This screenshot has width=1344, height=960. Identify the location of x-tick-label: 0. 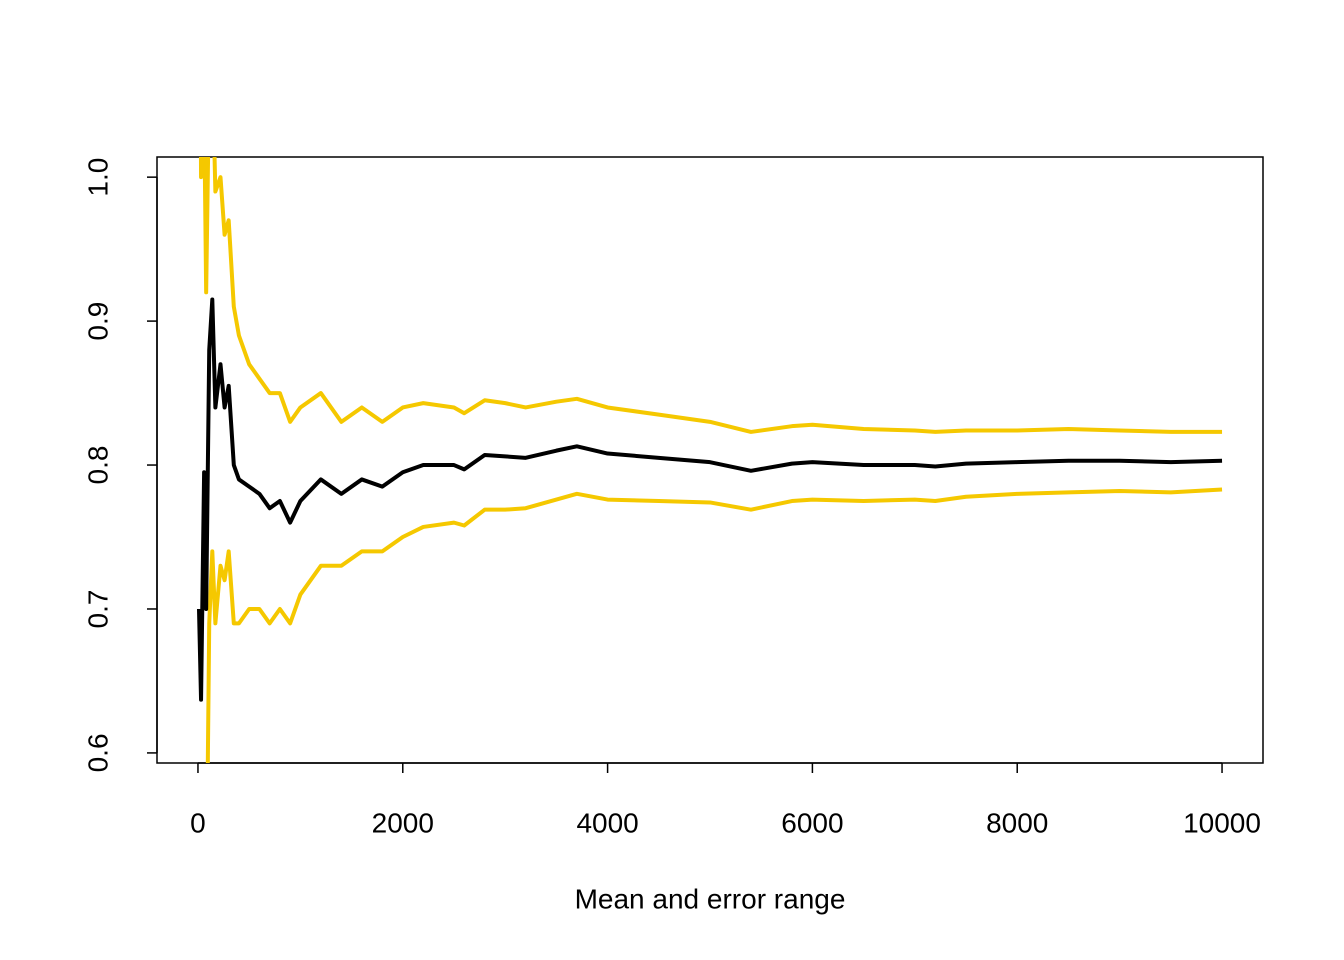
(198, 822).